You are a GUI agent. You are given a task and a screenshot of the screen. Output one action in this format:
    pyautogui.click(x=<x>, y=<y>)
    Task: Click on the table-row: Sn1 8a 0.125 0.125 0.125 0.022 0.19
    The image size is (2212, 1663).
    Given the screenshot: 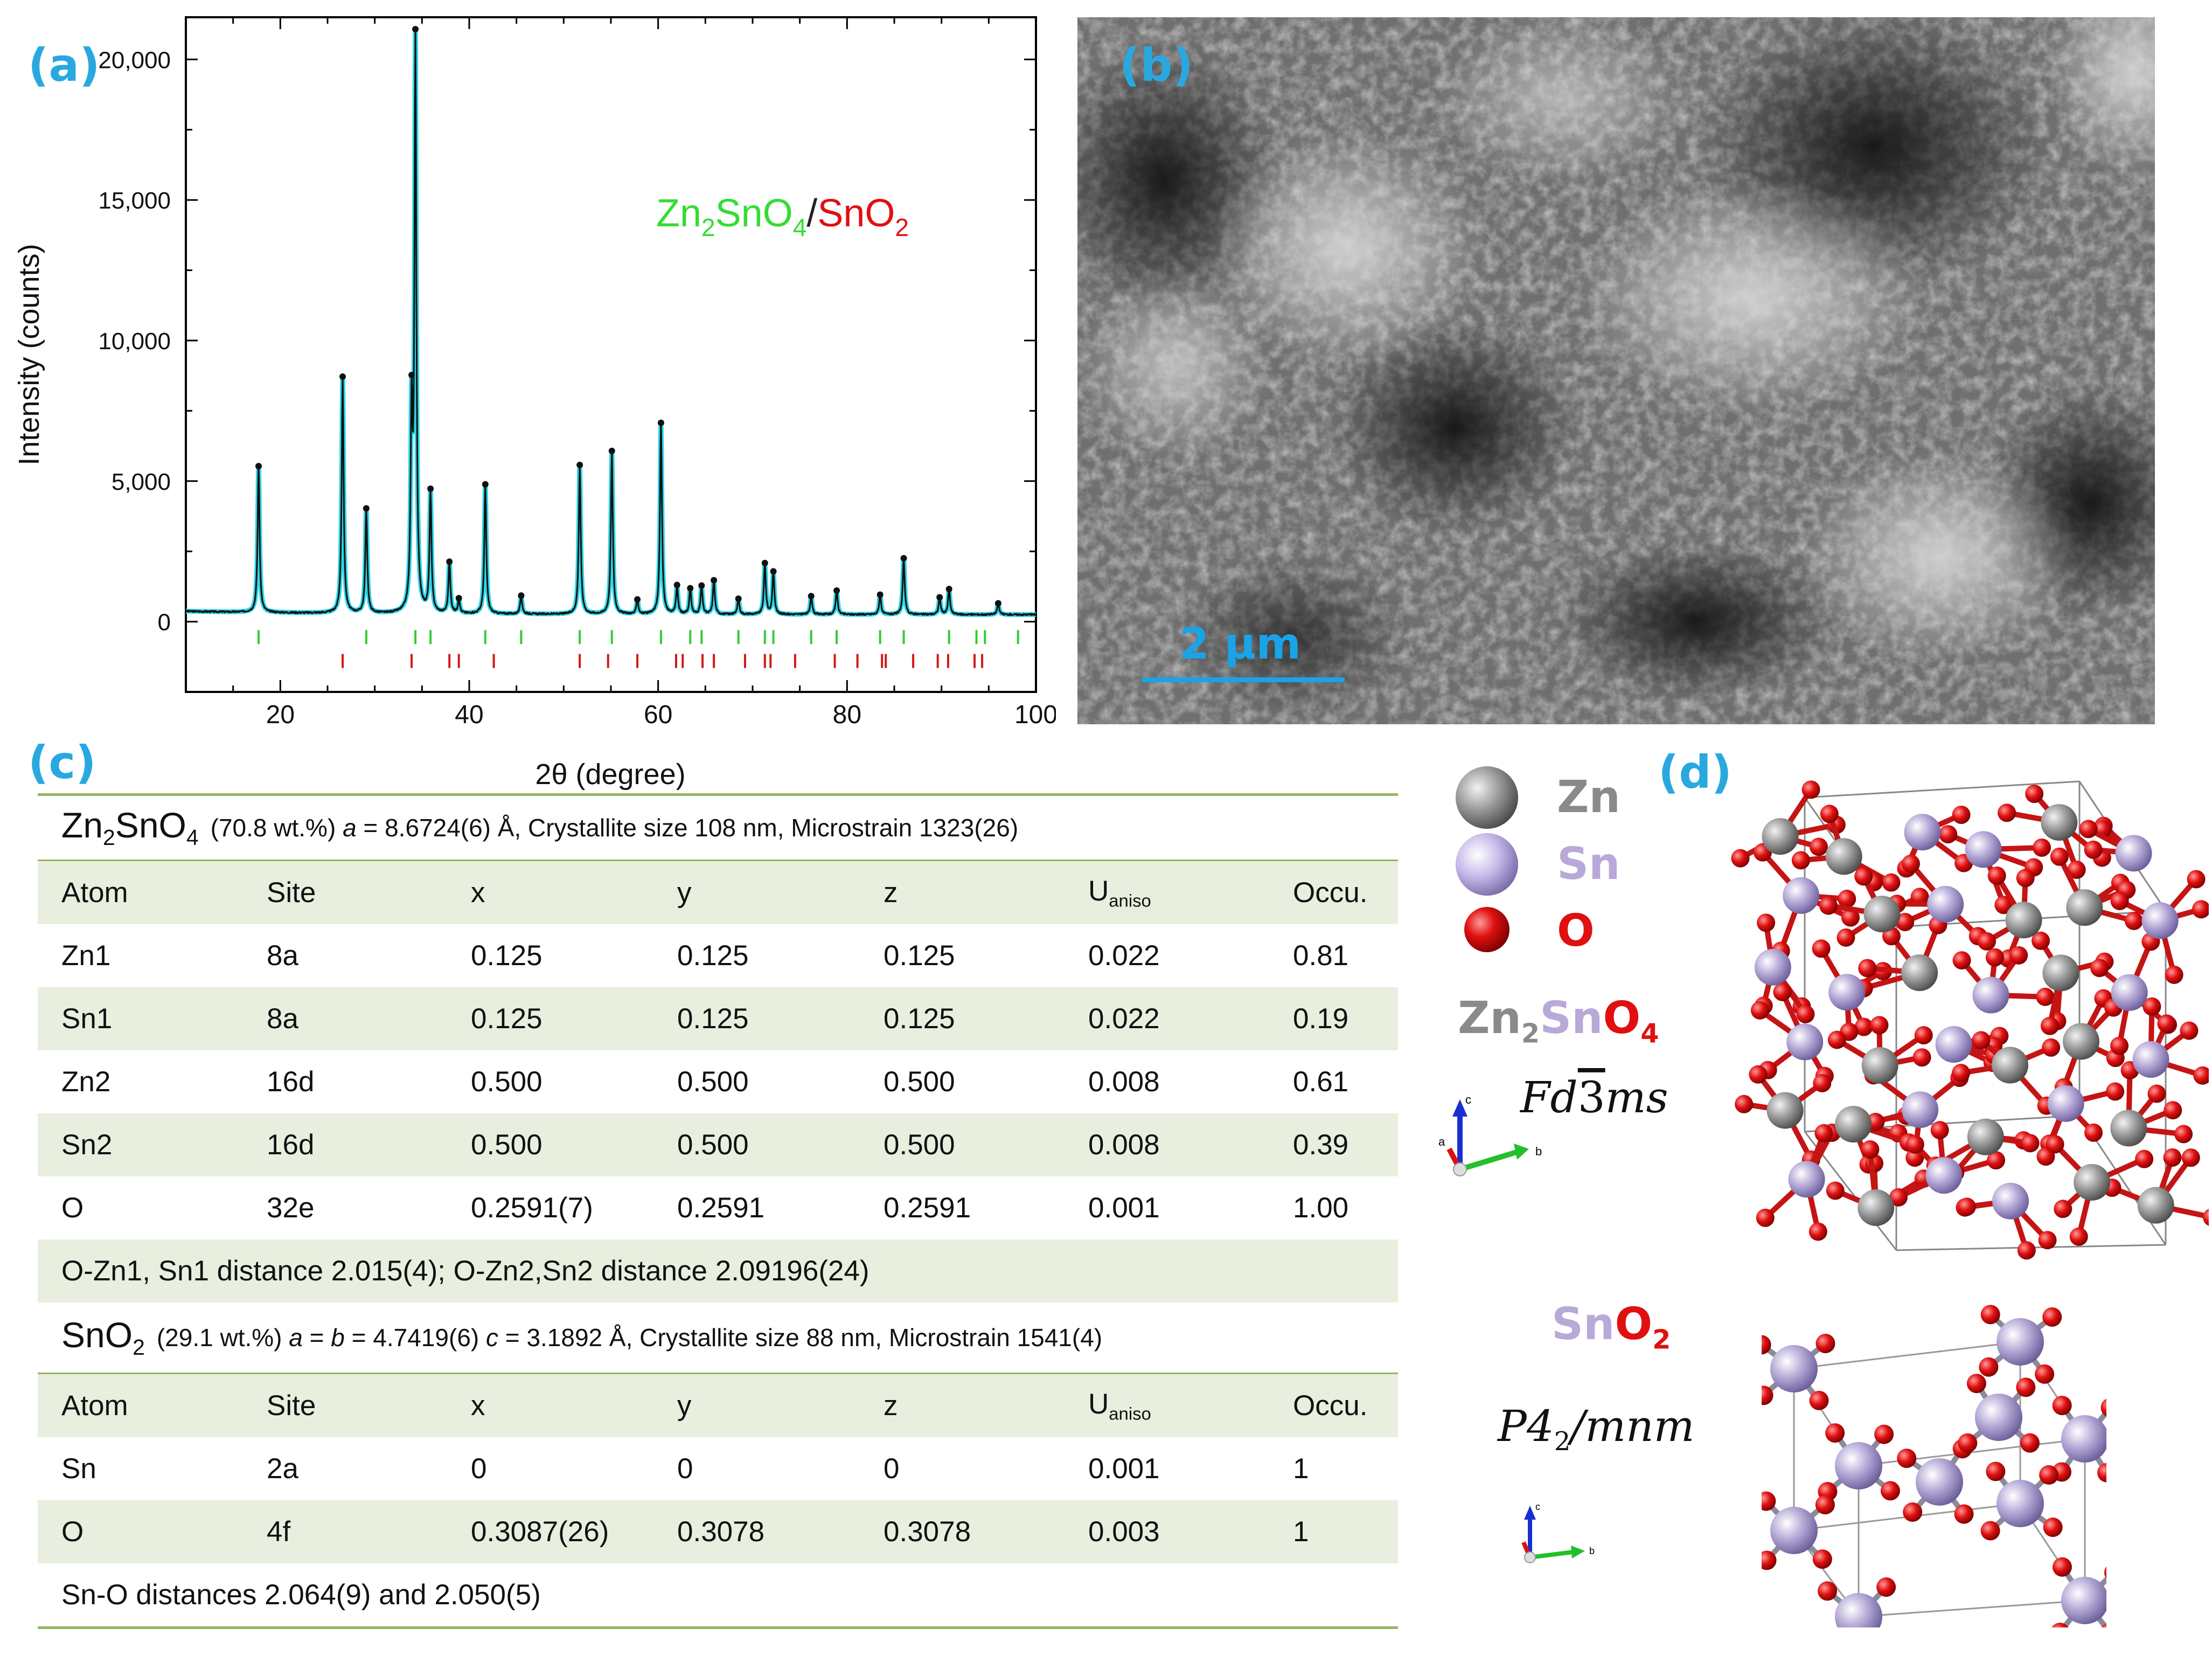 What is the action you would take?
    pyautogui.click(x=718, y=1019)
    